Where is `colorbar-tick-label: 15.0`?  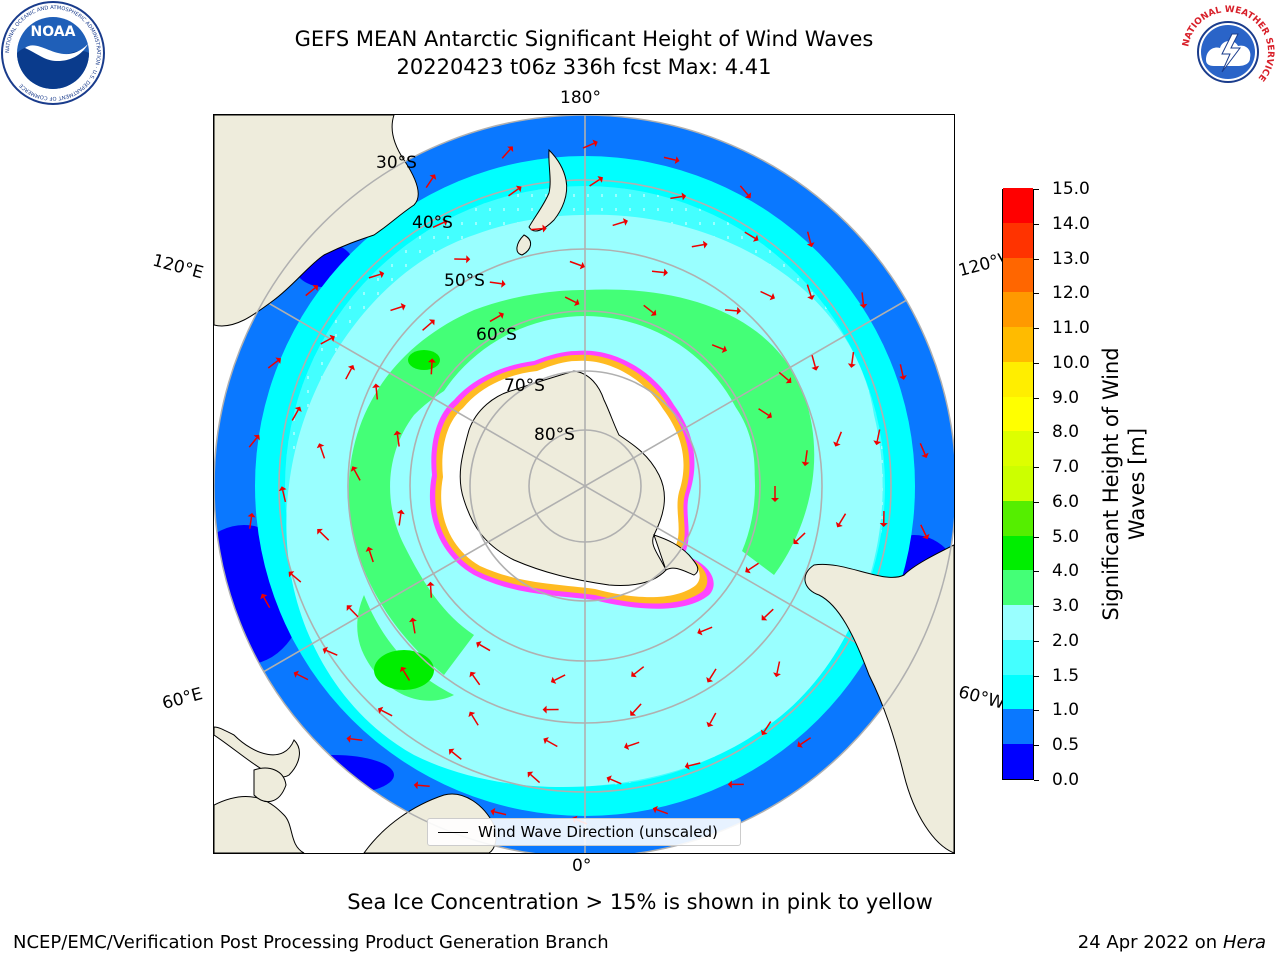 colorbar-tick-label: 15.0 is located at coordinates (1071, 189).